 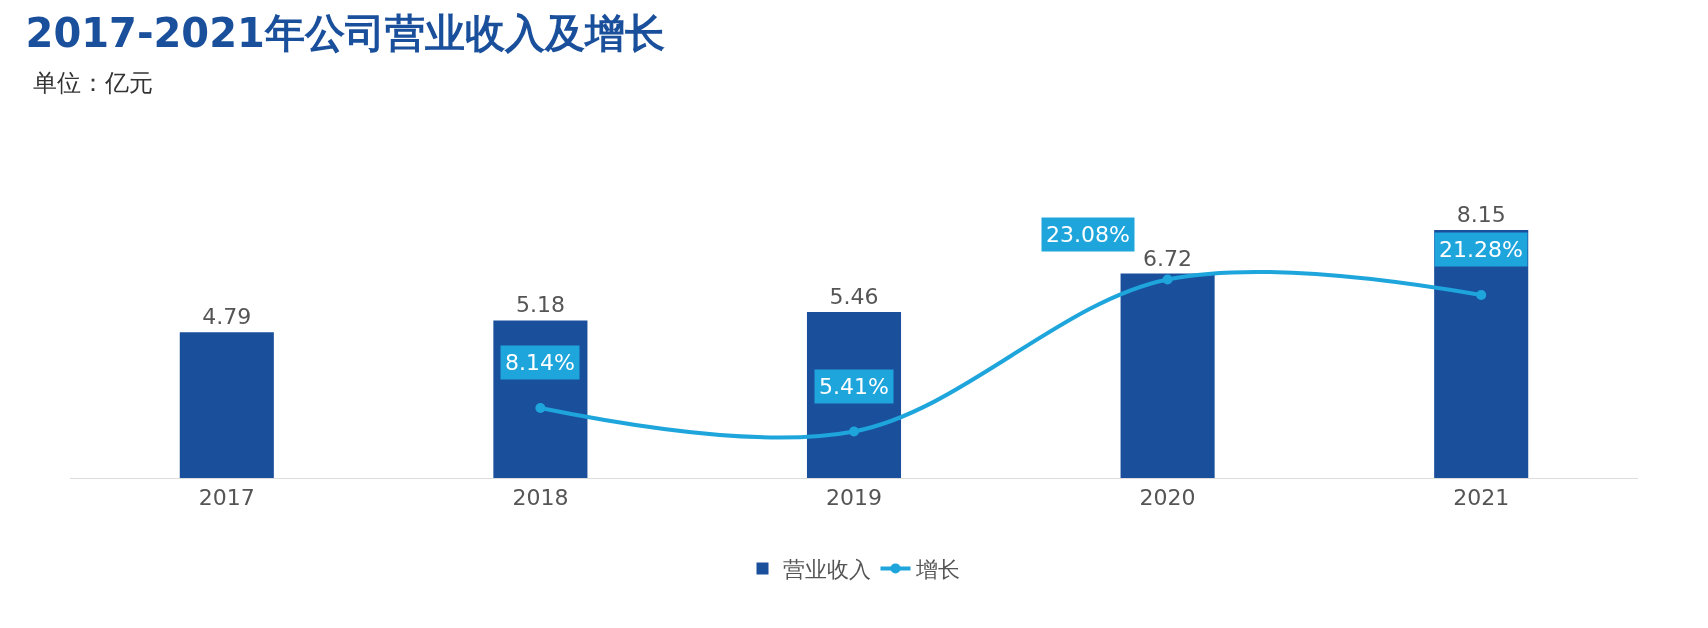 I want to click on legend-label: 营业收入, so click(x=826, y=569).